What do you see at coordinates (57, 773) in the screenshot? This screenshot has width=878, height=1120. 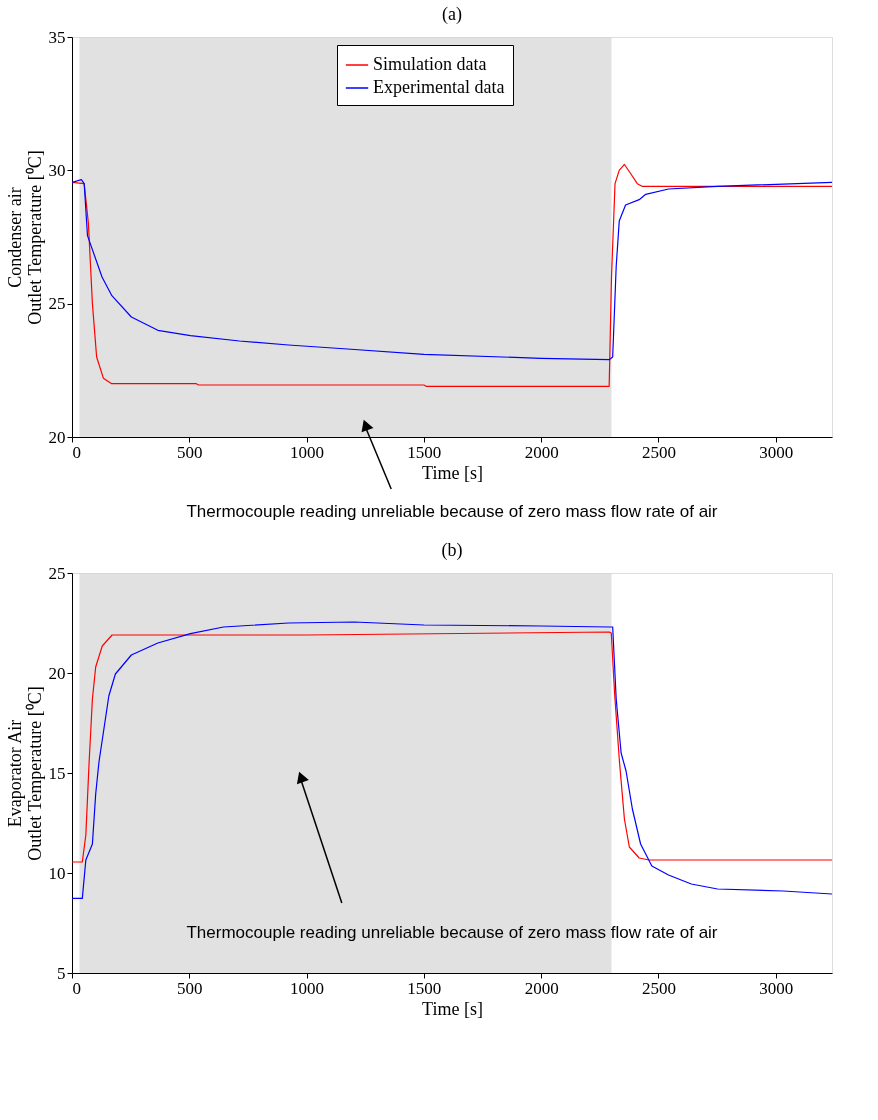 I see `y-tick-label: 15` at bounding box center [57, 773].